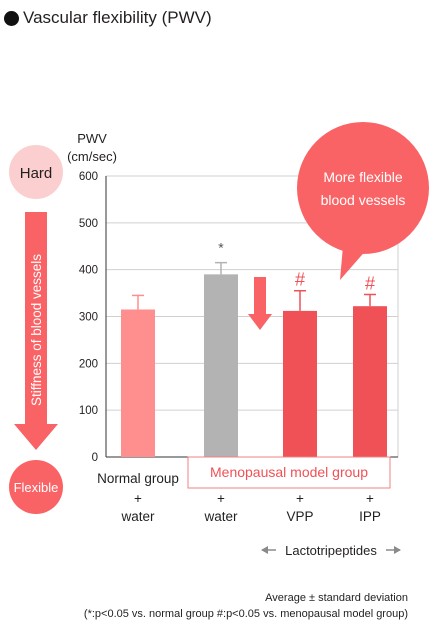 The height and width of the screenshot is (630, 440). I want to click on lactotripeptides-label: Lactotripeptides, so click(331, 550).